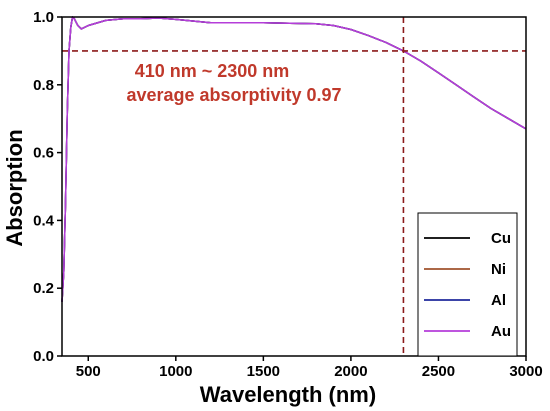 The height and width of the screenshot is (411, 550). Describe the element at coordinates (498, 269) in the screenshot. I see `legend-label-ni: Ni` at that location.